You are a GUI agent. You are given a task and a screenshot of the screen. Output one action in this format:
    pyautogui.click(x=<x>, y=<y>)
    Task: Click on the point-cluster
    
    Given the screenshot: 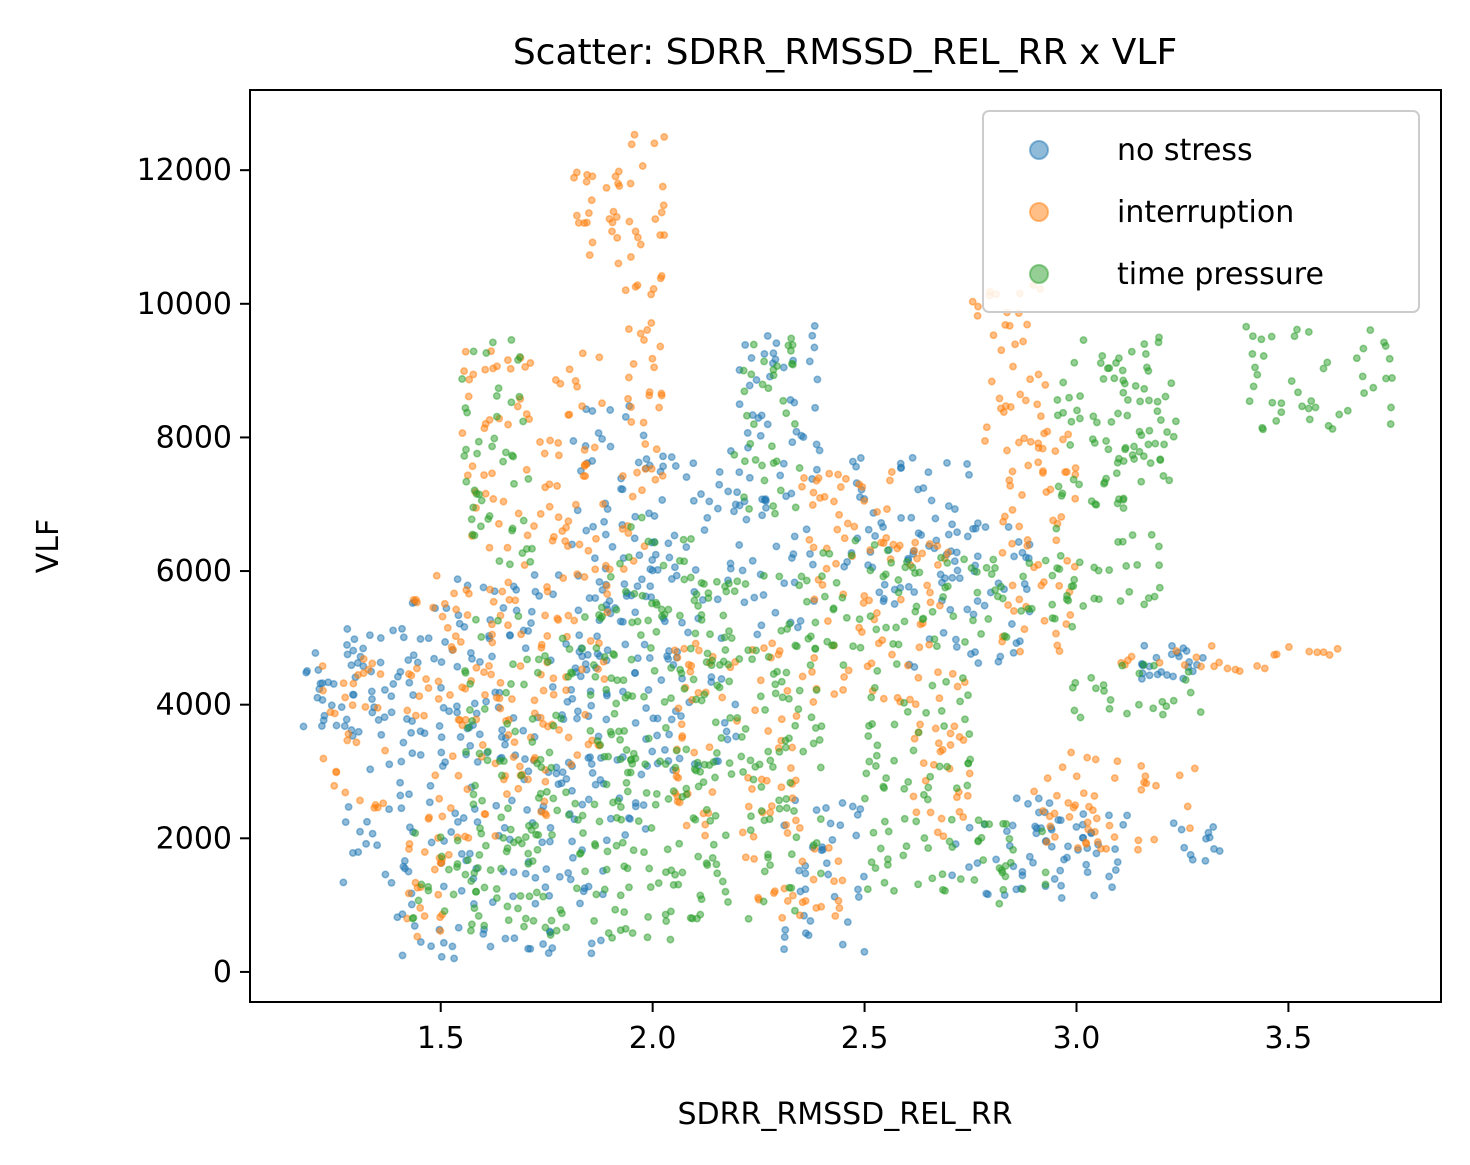 What is the action you would take?
    pyautogui.click(x=1128, y=838)
    